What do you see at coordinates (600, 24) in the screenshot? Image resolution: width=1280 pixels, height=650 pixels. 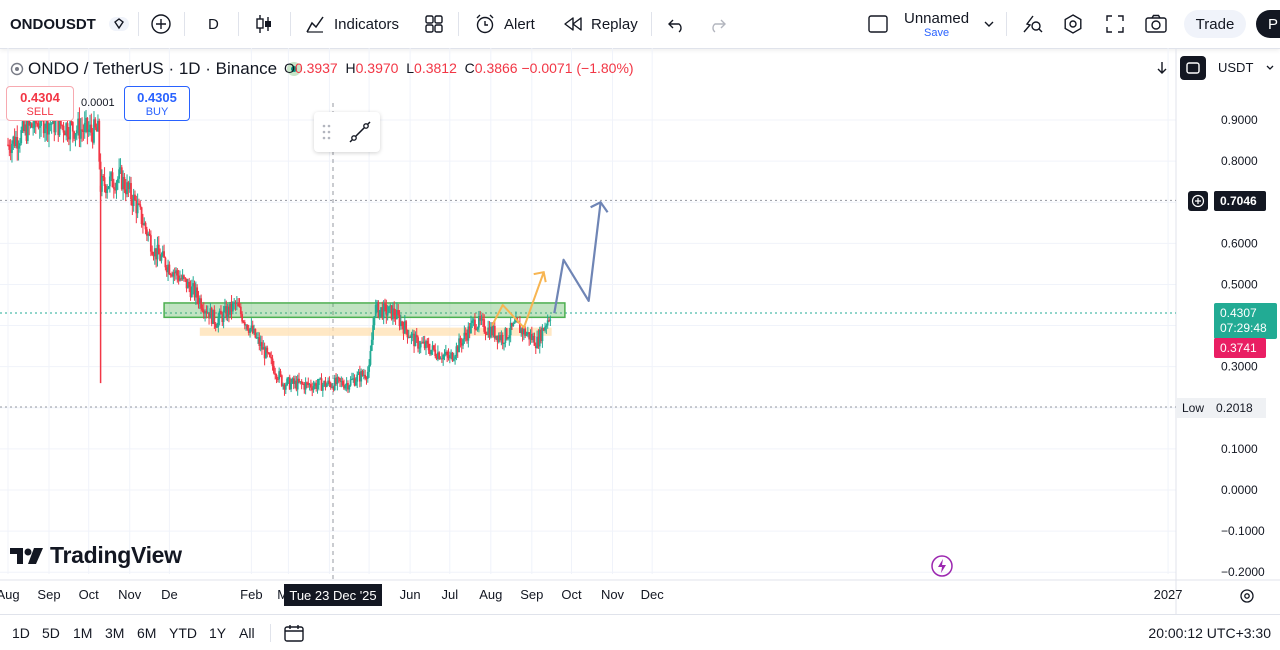 I see `replay-button: Replay` at bounding box center [600, 24].